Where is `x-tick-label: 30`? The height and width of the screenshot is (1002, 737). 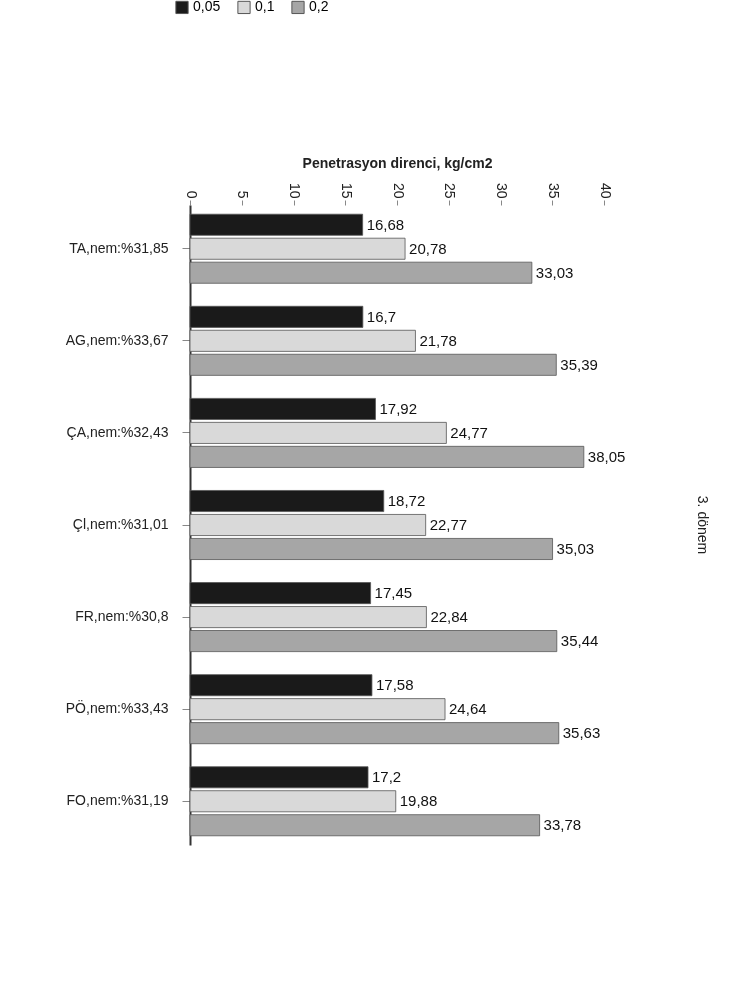
x-tick-label: 30 is located at coordinates (502, 190).